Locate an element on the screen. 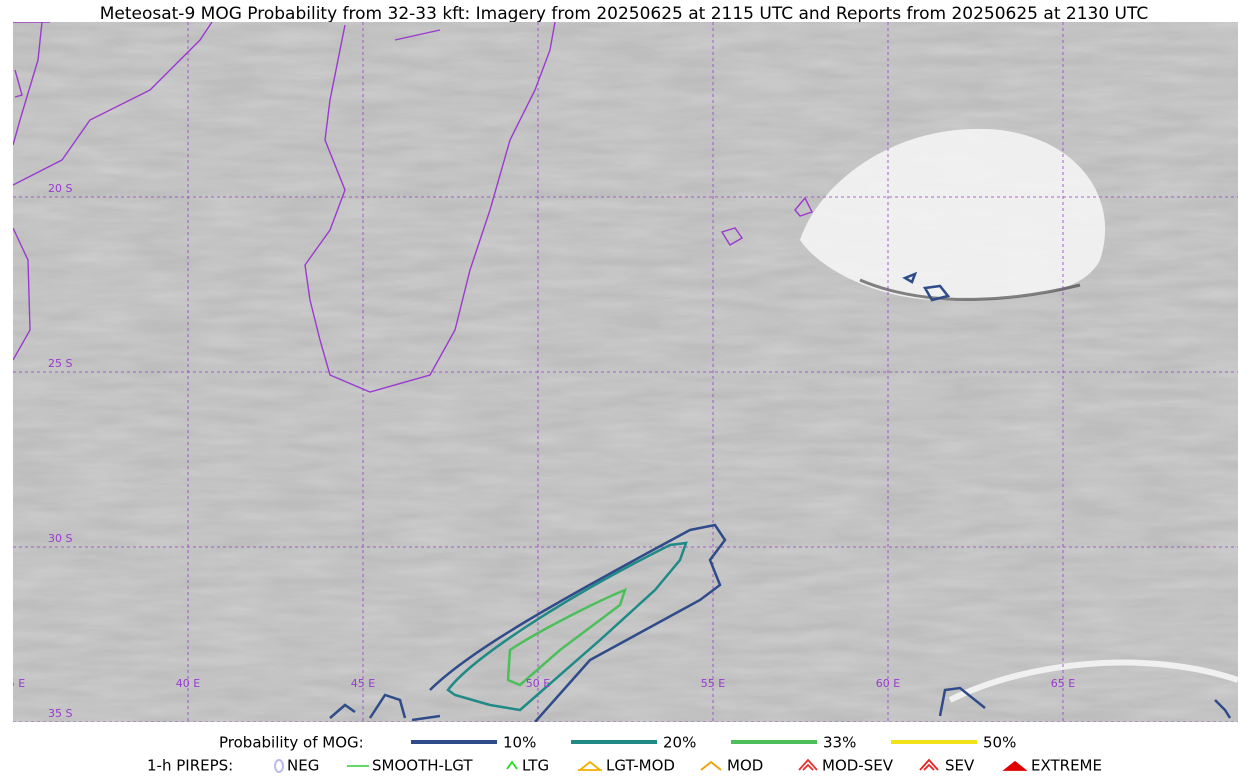  legend-label: 10% is located at coordinates (519, 743).